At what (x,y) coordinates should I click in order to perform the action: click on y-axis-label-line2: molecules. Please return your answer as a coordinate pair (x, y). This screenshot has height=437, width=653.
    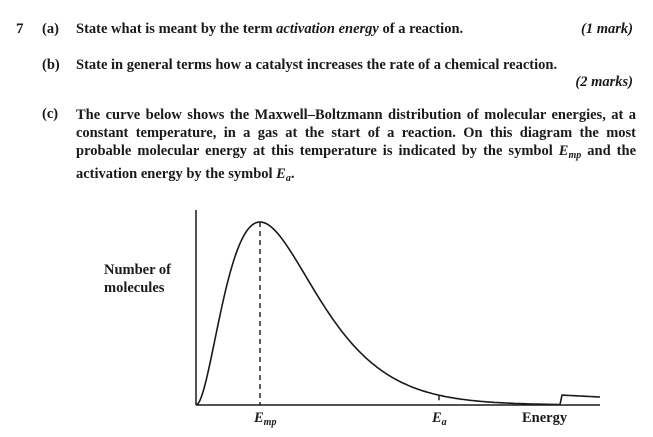
    Looking at the image, I should click on (134, 288).